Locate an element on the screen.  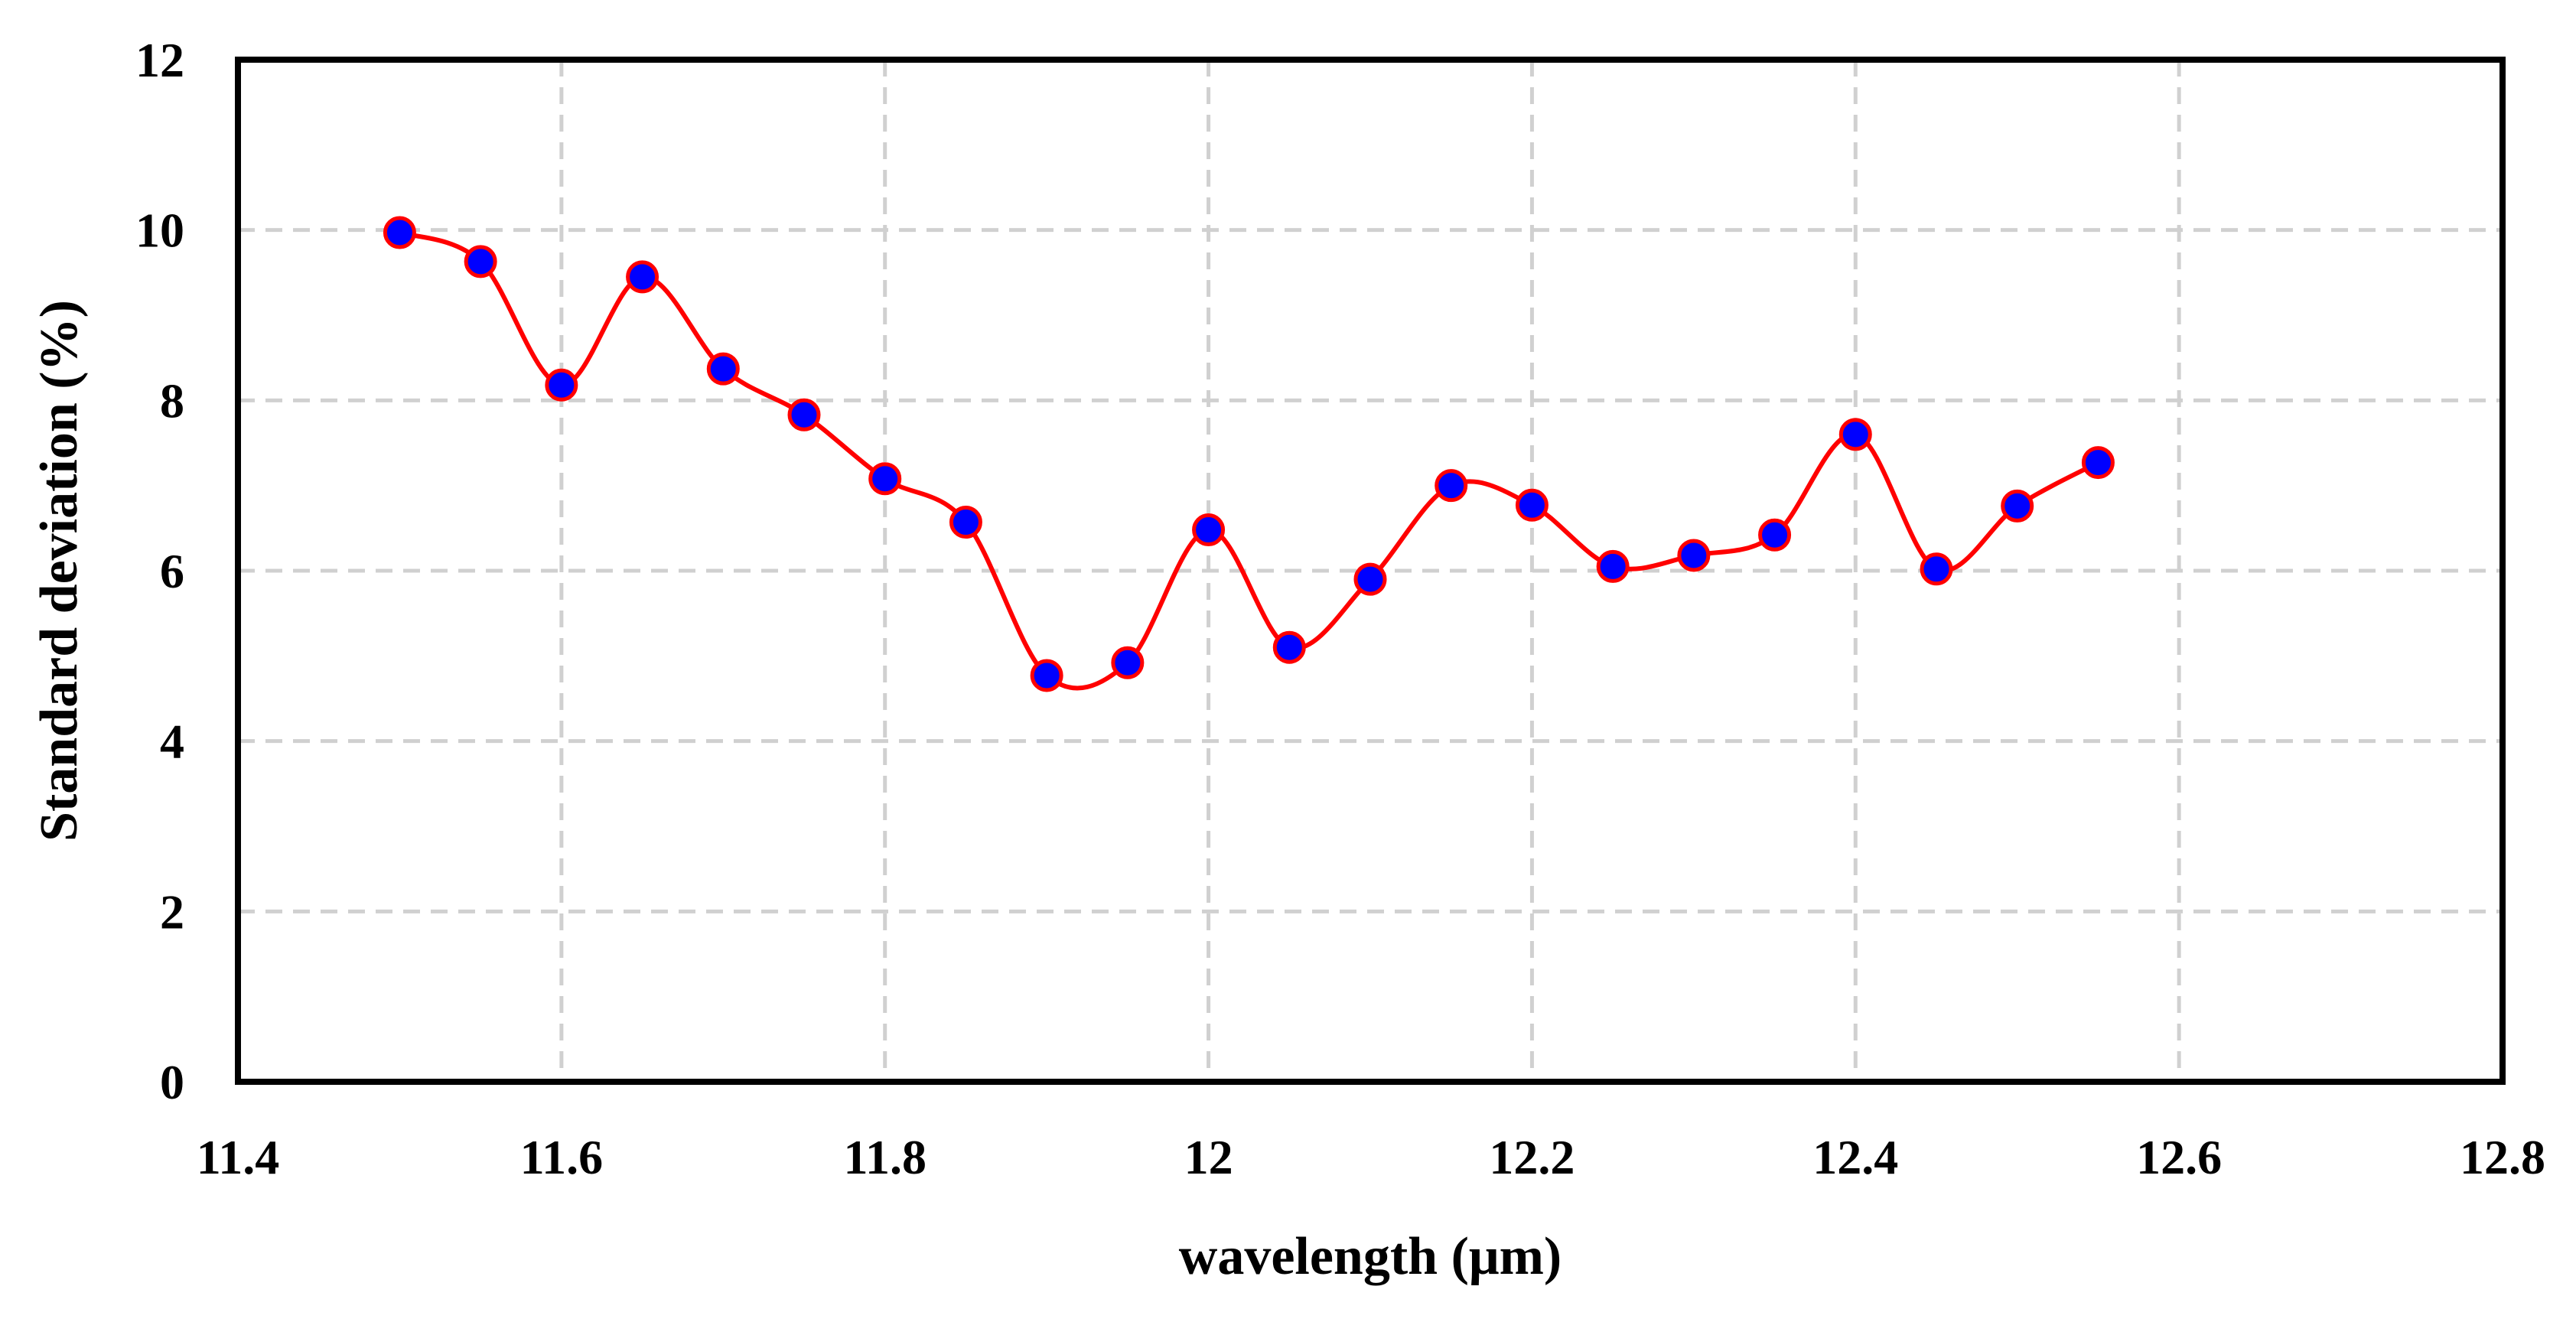
x-tick-label: 11.4 is located at coordinates (238, 1157).